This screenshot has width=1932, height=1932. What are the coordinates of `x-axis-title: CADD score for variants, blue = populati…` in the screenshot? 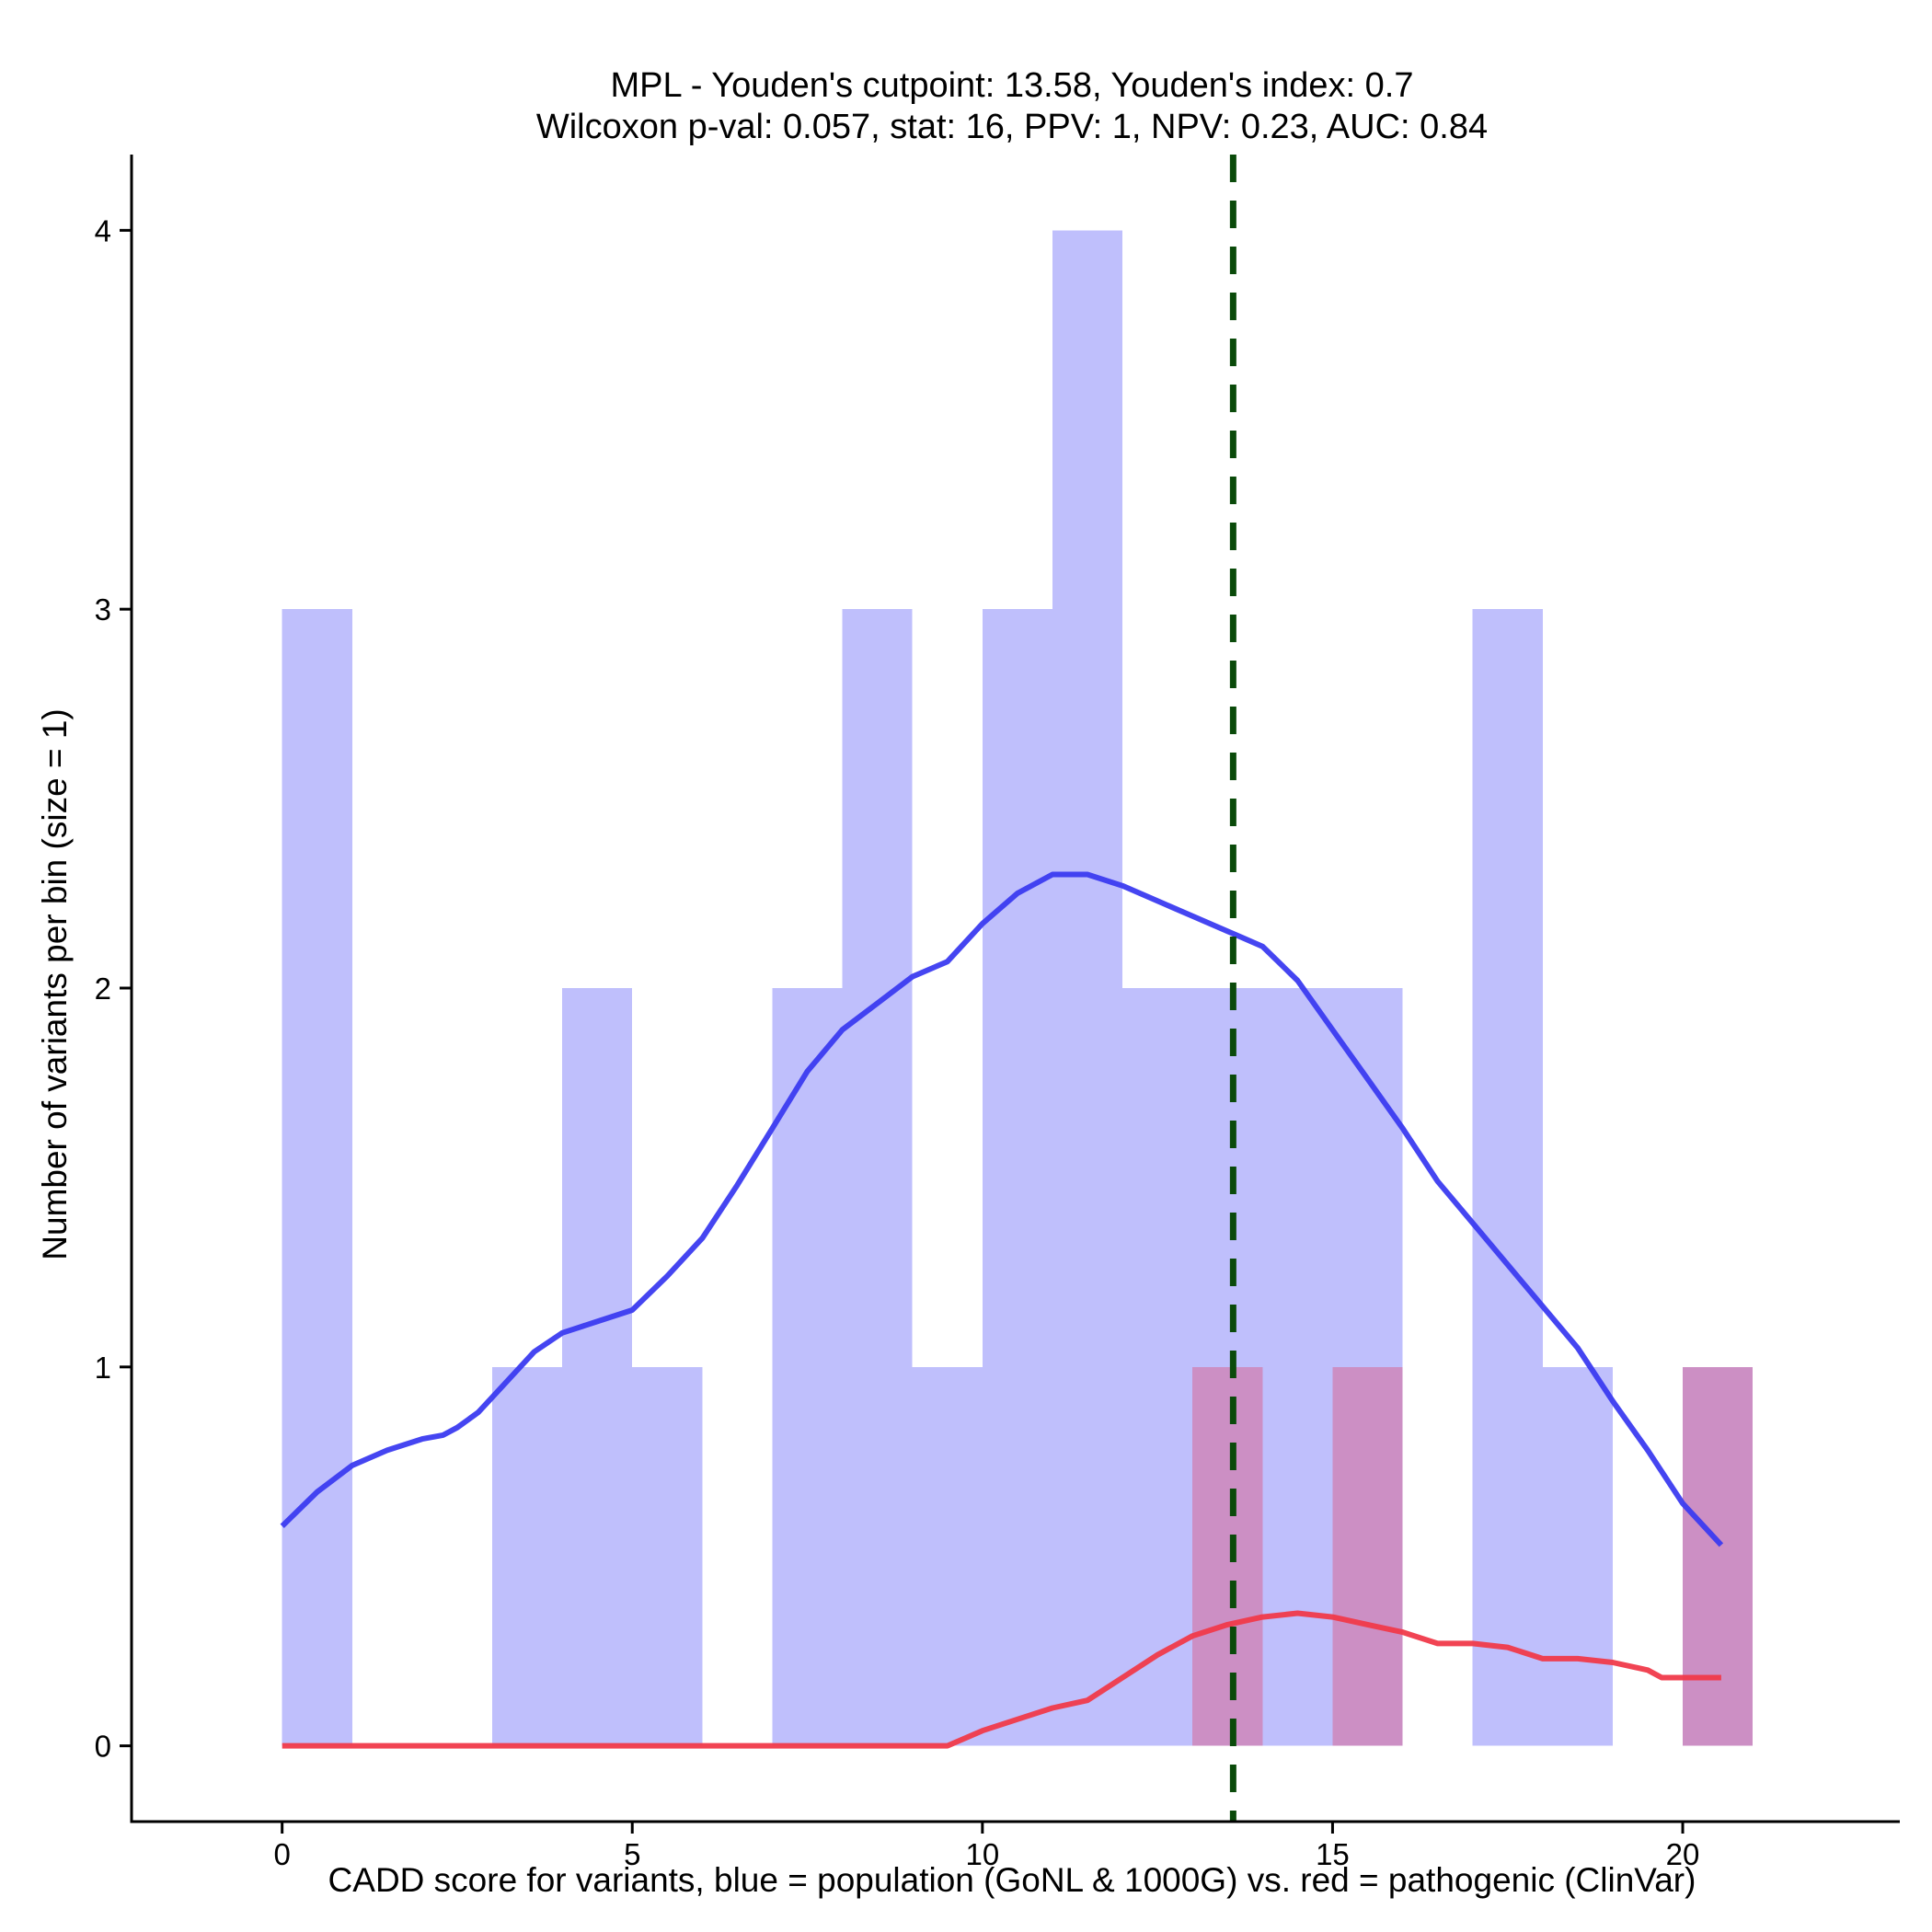 It's located at (1012, 1880).